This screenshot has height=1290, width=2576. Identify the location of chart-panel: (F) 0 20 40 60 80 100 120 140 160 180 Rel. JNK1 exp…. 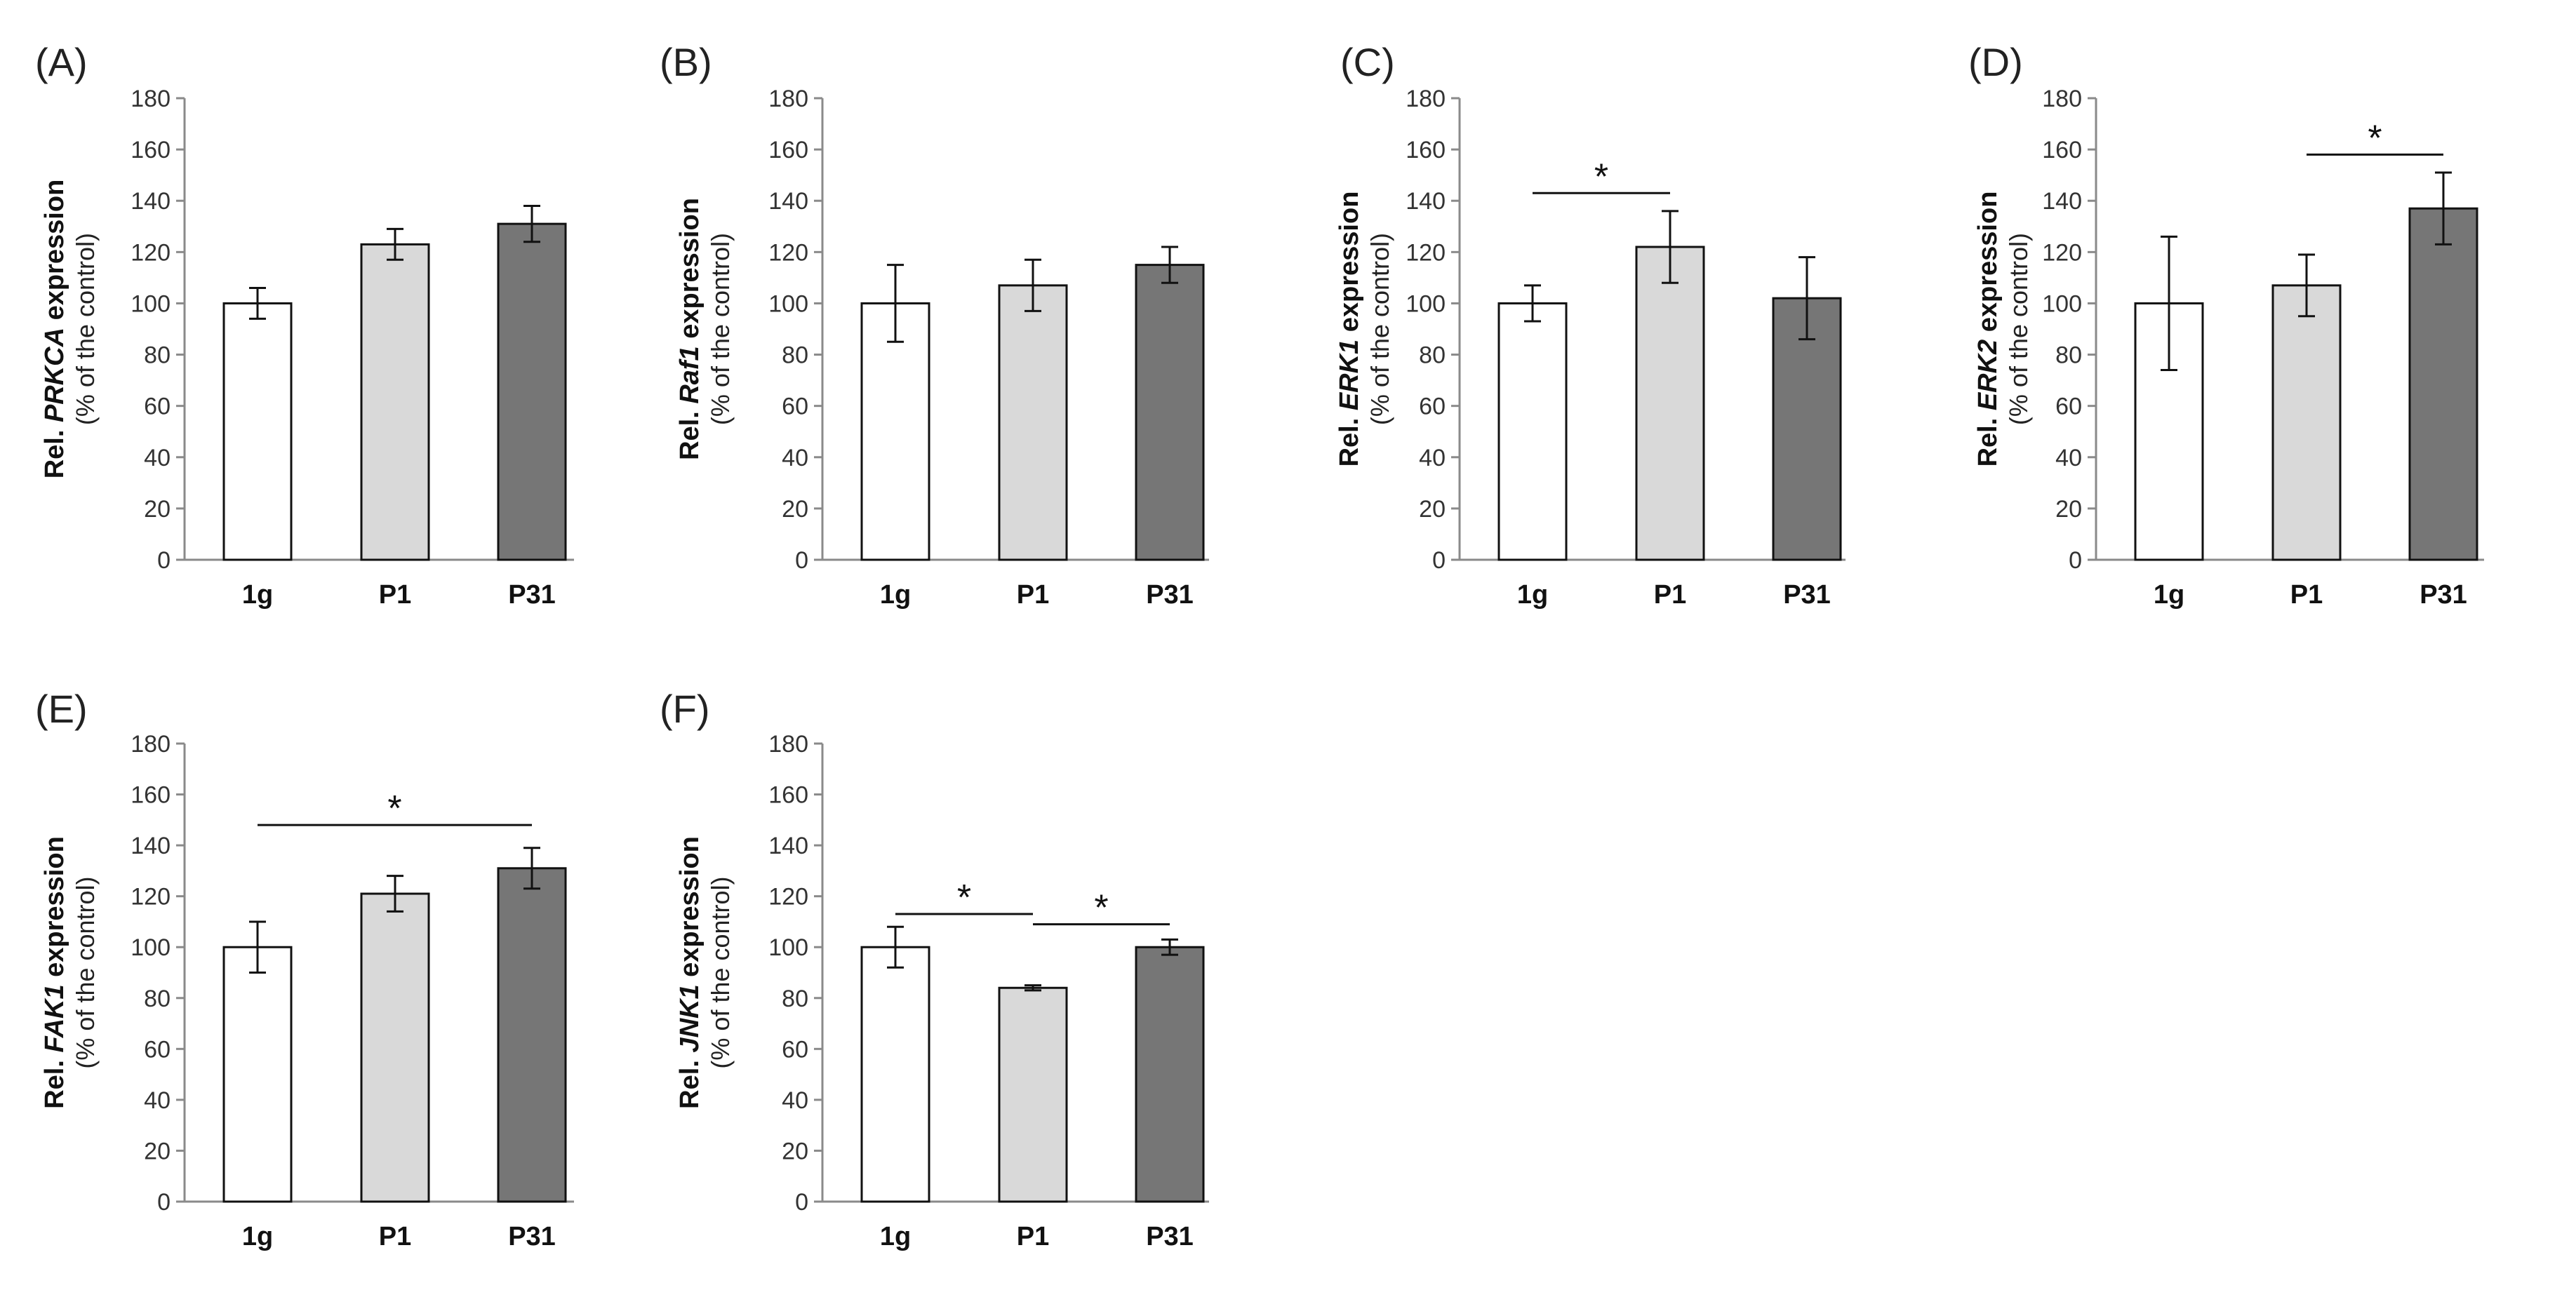
(934, 969).